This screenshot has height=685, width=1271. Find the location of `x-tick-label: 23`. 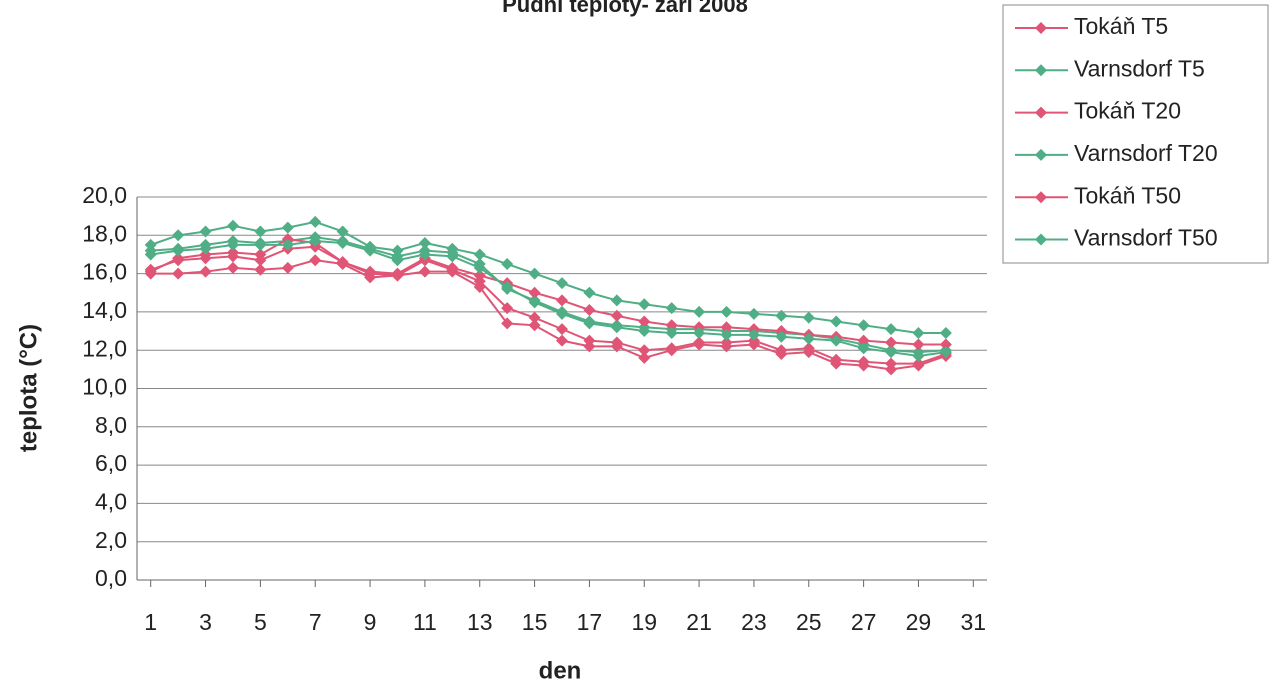

x-tick-label: 23 is located at coordinates (754, 622).